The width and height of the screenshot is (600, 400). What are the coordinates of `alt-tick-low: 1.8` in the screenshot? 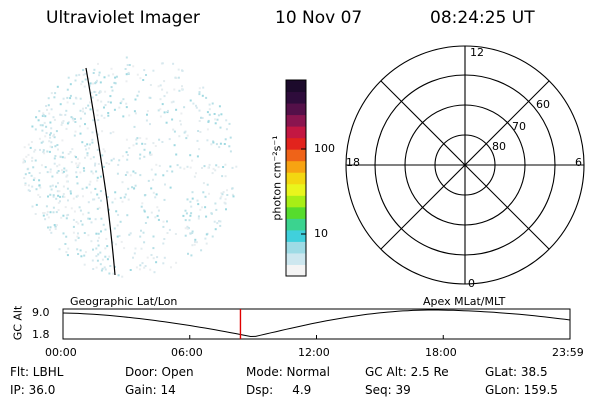 It's located at (41, 334).